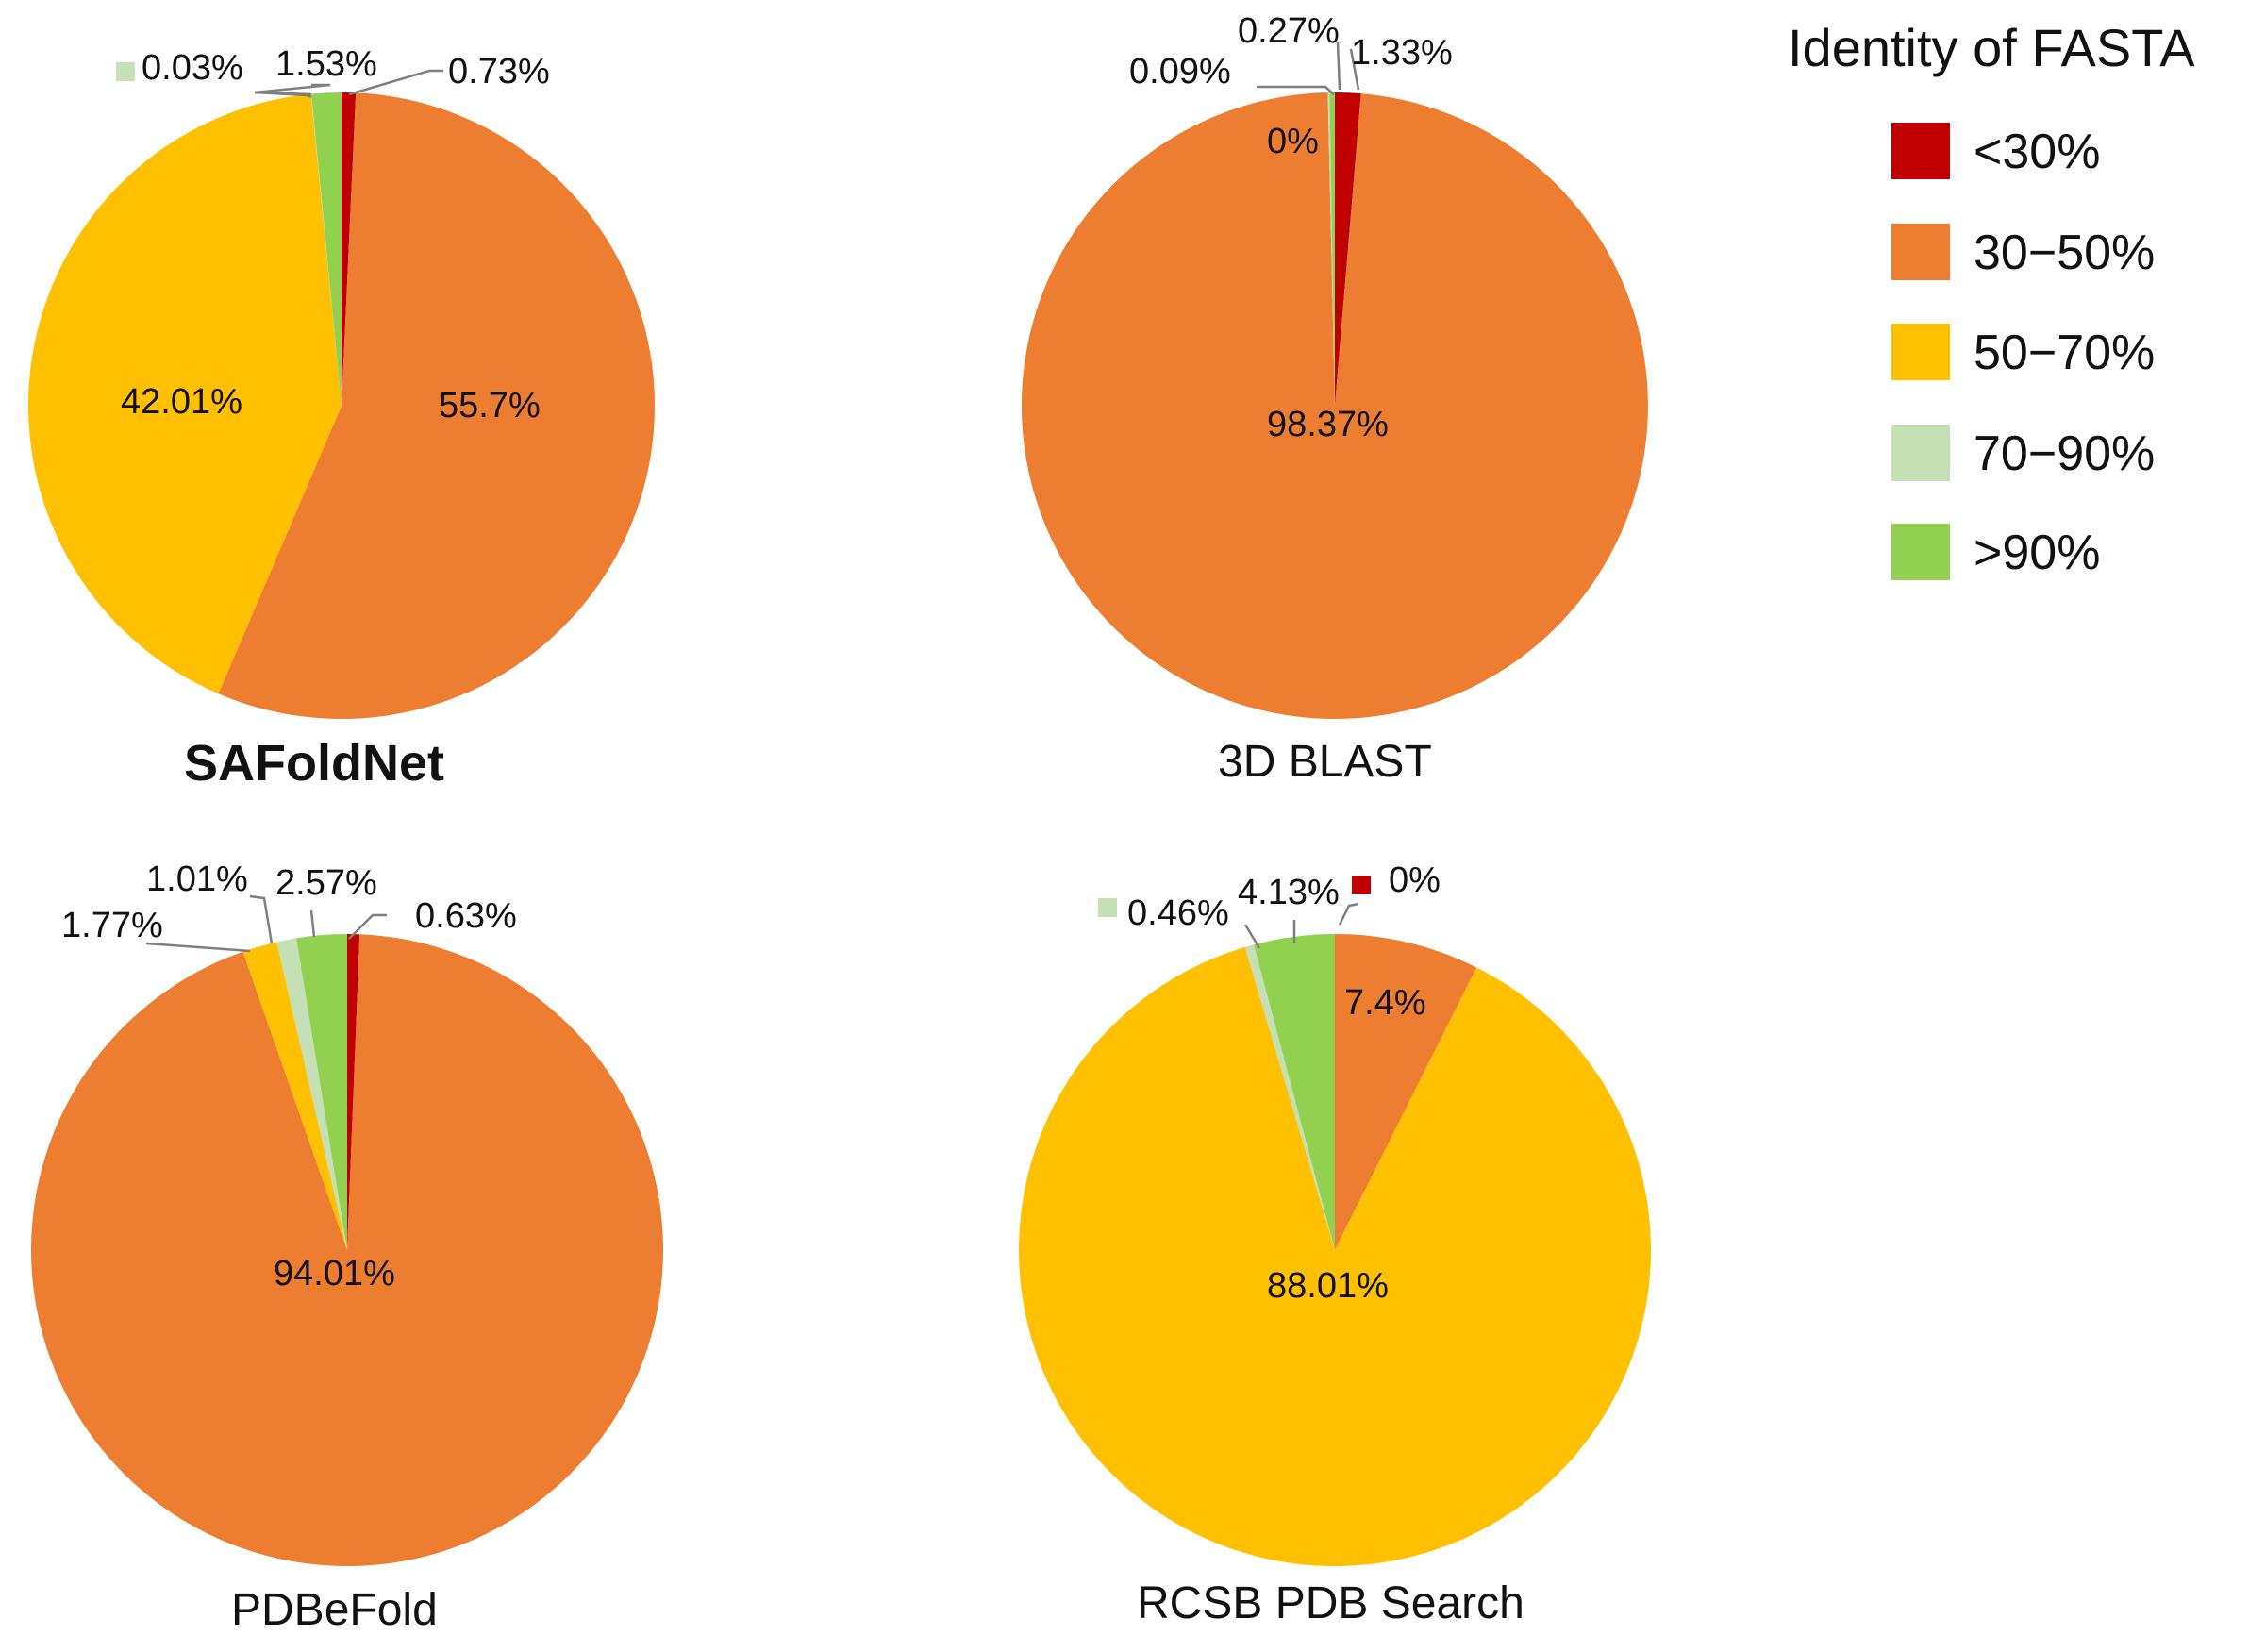 This screenshot has height=1652, width=2249. What do you see at coordinates (181, 402) in the screenshot?
I see `label-50-70: 42.01%` at bounding box center [181, 402].